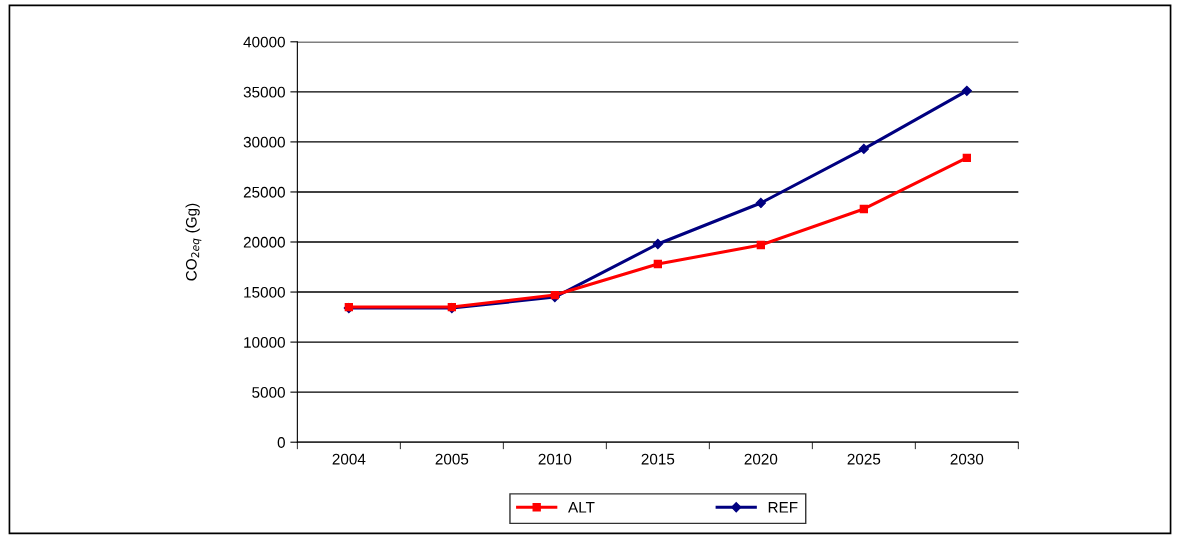 The width and height of the screenshot is (1180, 536). Describe the element at coordinates (264, 42) in the screenshot. I see `y-tick-label: 40000` at that location.